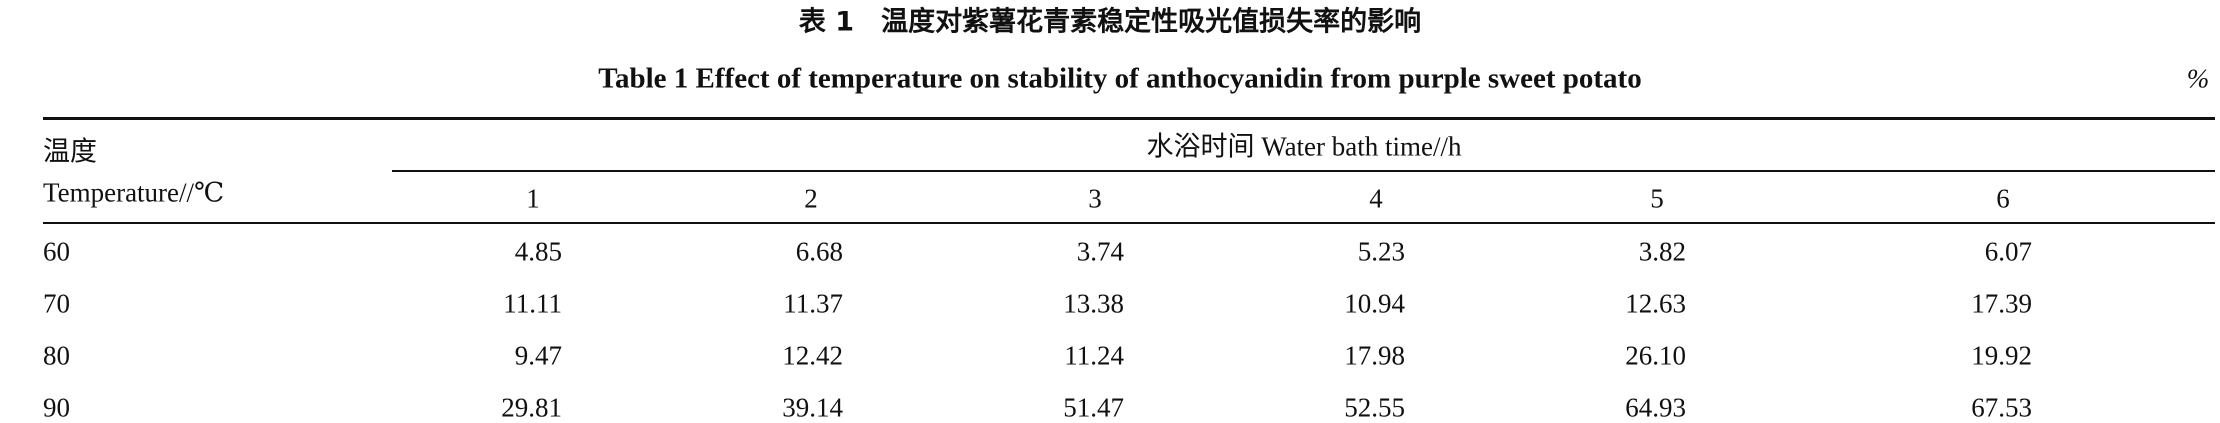 This screenshot has height=423, width=2220. I want to click on column-header: 1, so click(533, 198).